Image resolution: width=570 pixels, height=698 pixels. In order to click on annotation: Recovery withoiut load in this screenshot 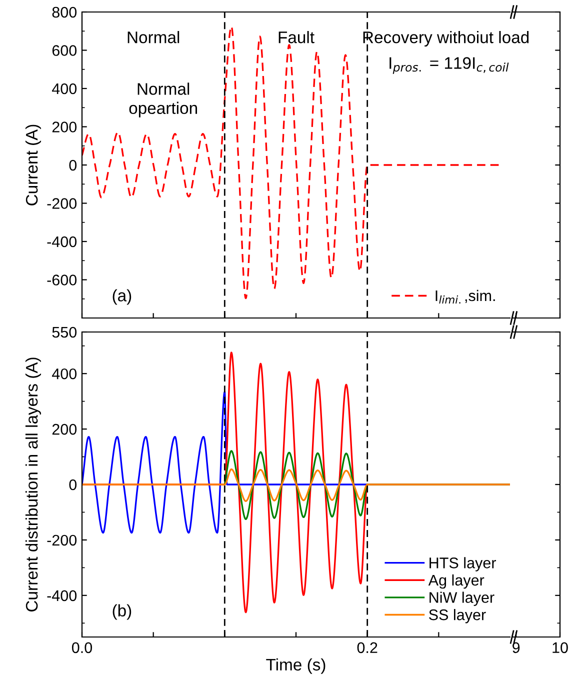, I will do `click(446, 39)`.